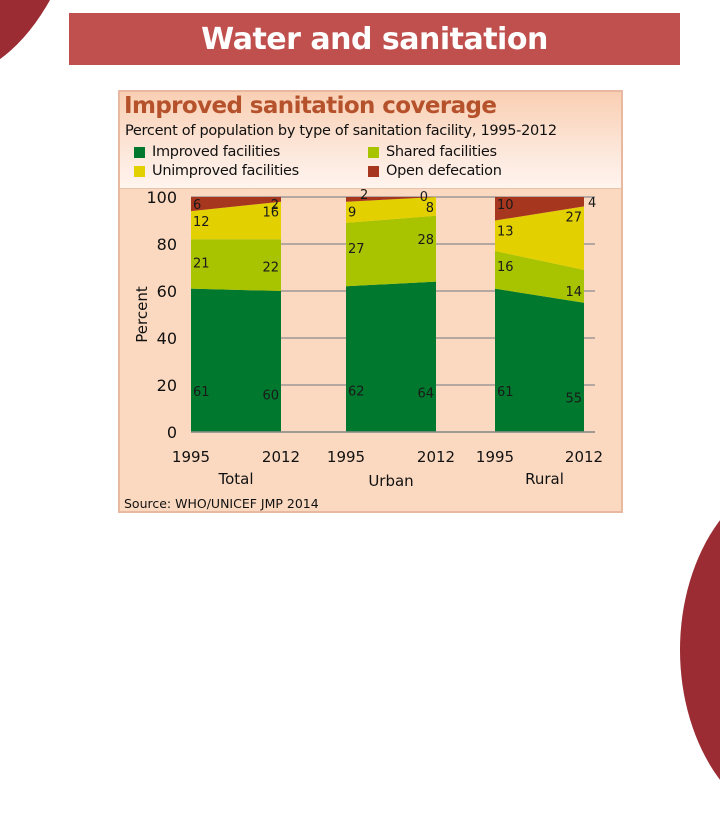 The image size is (720, 830). Describe the element at coordinates (700, 650) in the screenshot. I see `decorative-corner-bottom-right` at that location.